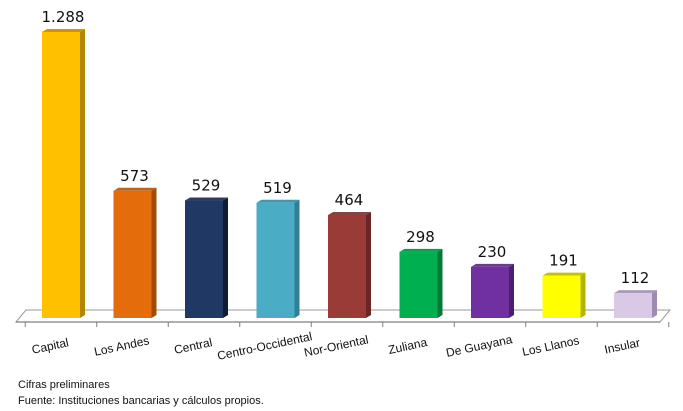 The height and width of the screenshot is (411, 683). Describe the element at coordinates (622, 345) in the screenshot. I see `category-label-insular: Insular` at that location.